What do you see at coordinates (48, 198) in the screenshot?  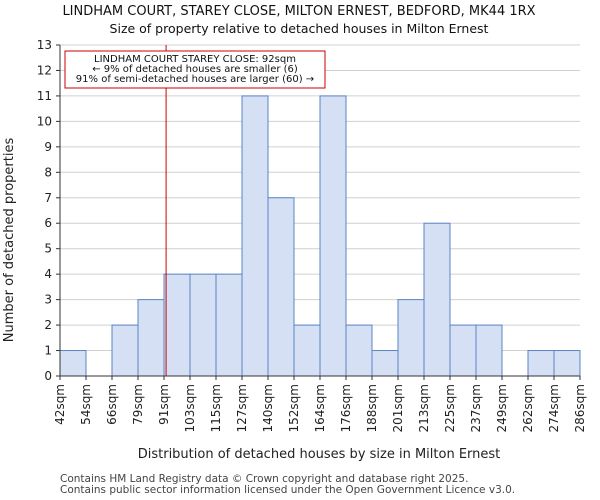 I see `y-tick-label: 7` at bounding box center [48, 198].